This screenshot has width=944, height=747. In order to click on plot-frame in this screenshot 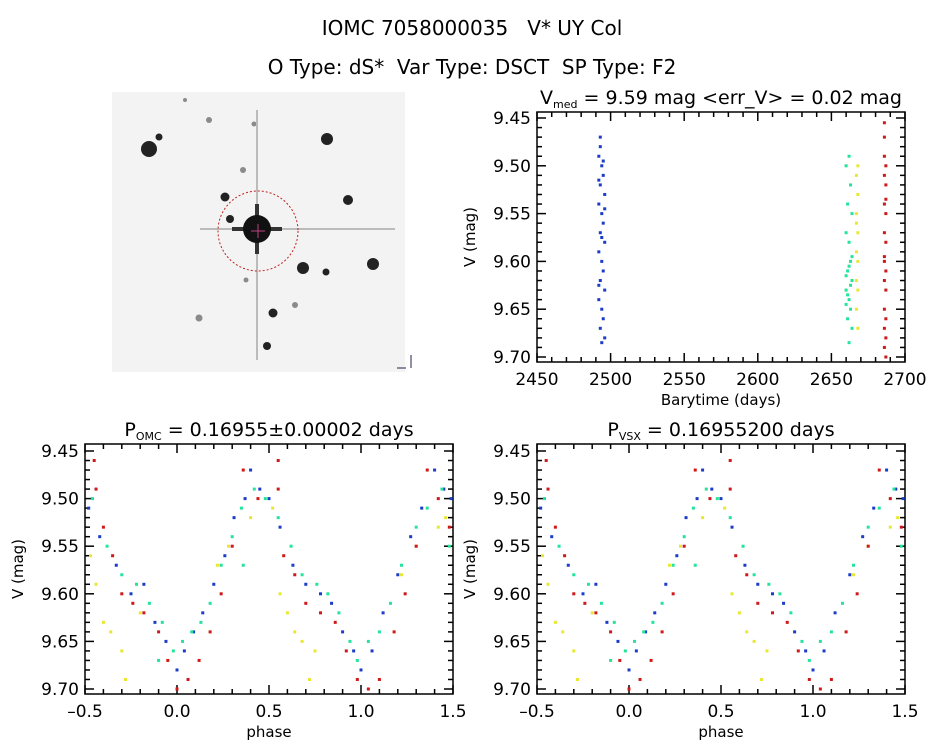, I will do `click(269, 569)`.